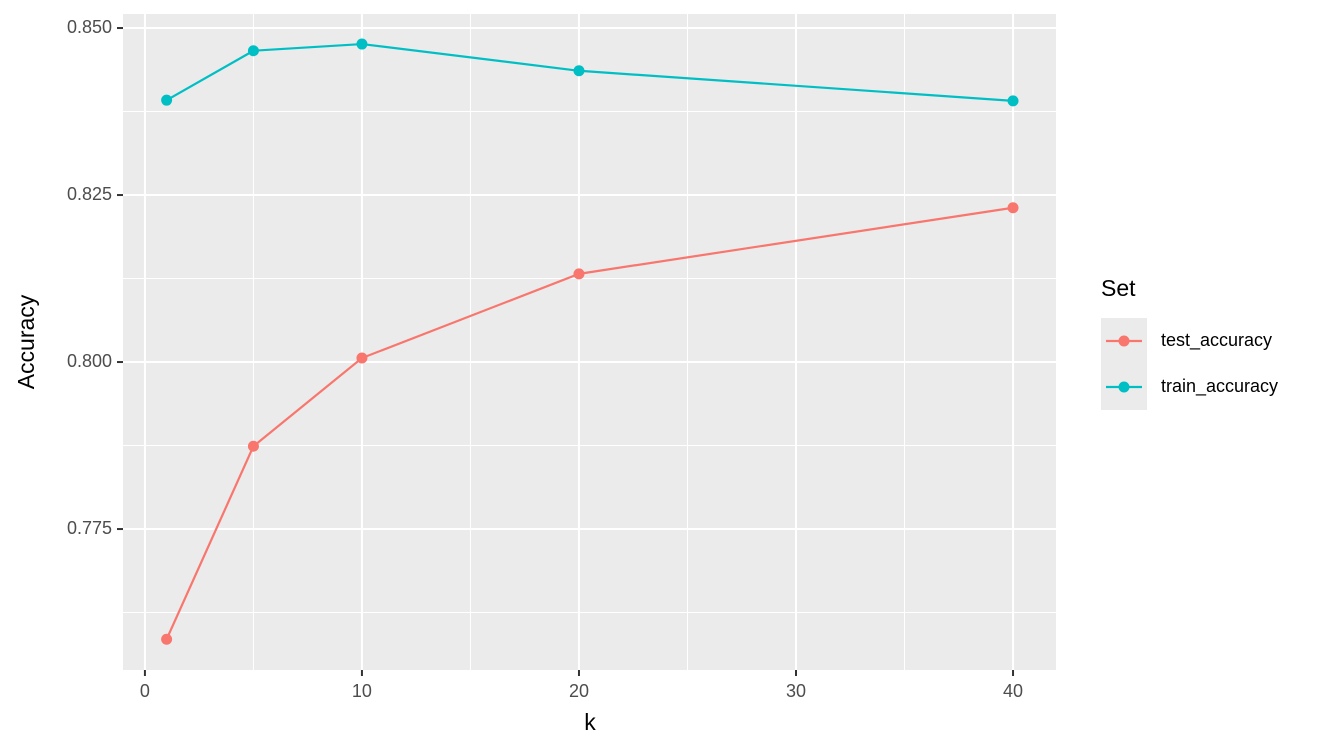 The height and width of the screenshot is (756, 1344). I want to click on x-tick-label: 40, so click(1013, 691).